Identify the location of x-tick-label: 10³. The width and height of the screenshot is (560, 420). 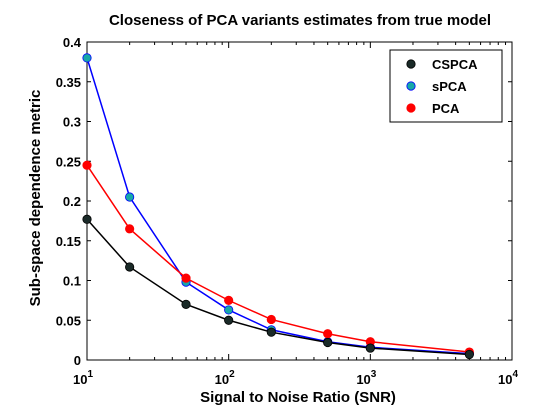
(366, 378).